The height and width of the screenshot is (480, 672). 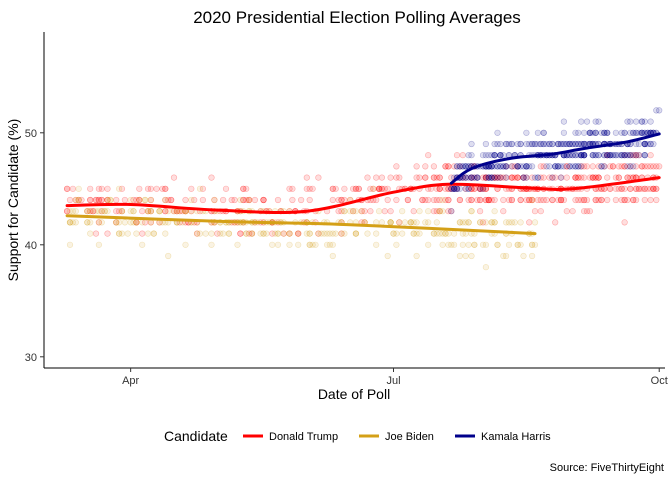 What do you see at coordinates (395, 377) in the screenshot?
I see `x-axis-ticks: Apr Jul Oct` at bounding box center [395, 377].